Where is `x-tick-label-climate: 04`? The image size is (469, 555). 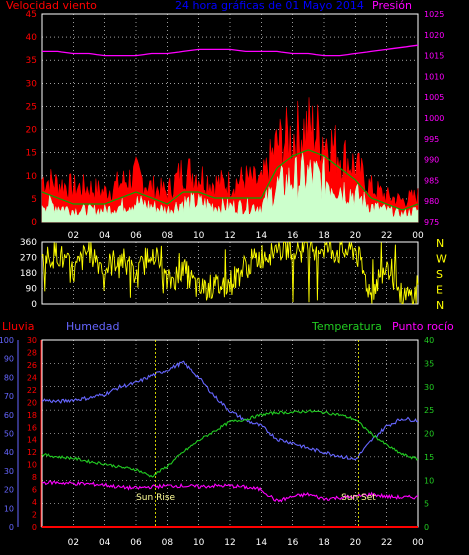
x-tick-label-climate: 04 is located at coordinates (105, 543).